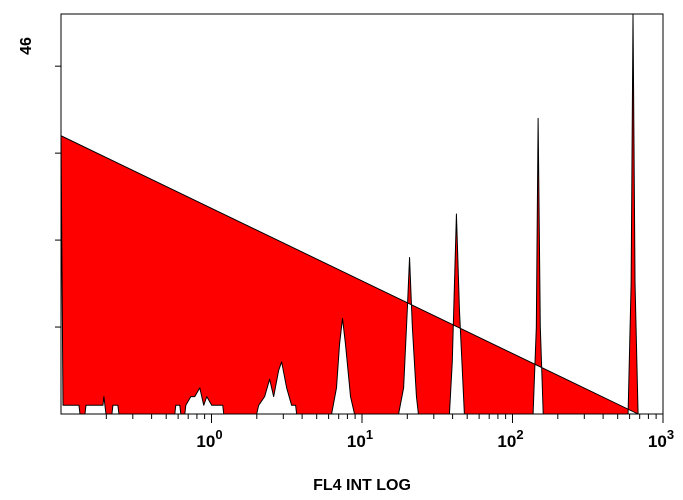  I want to click on x-tick-label: 10³, so click(661, 439).